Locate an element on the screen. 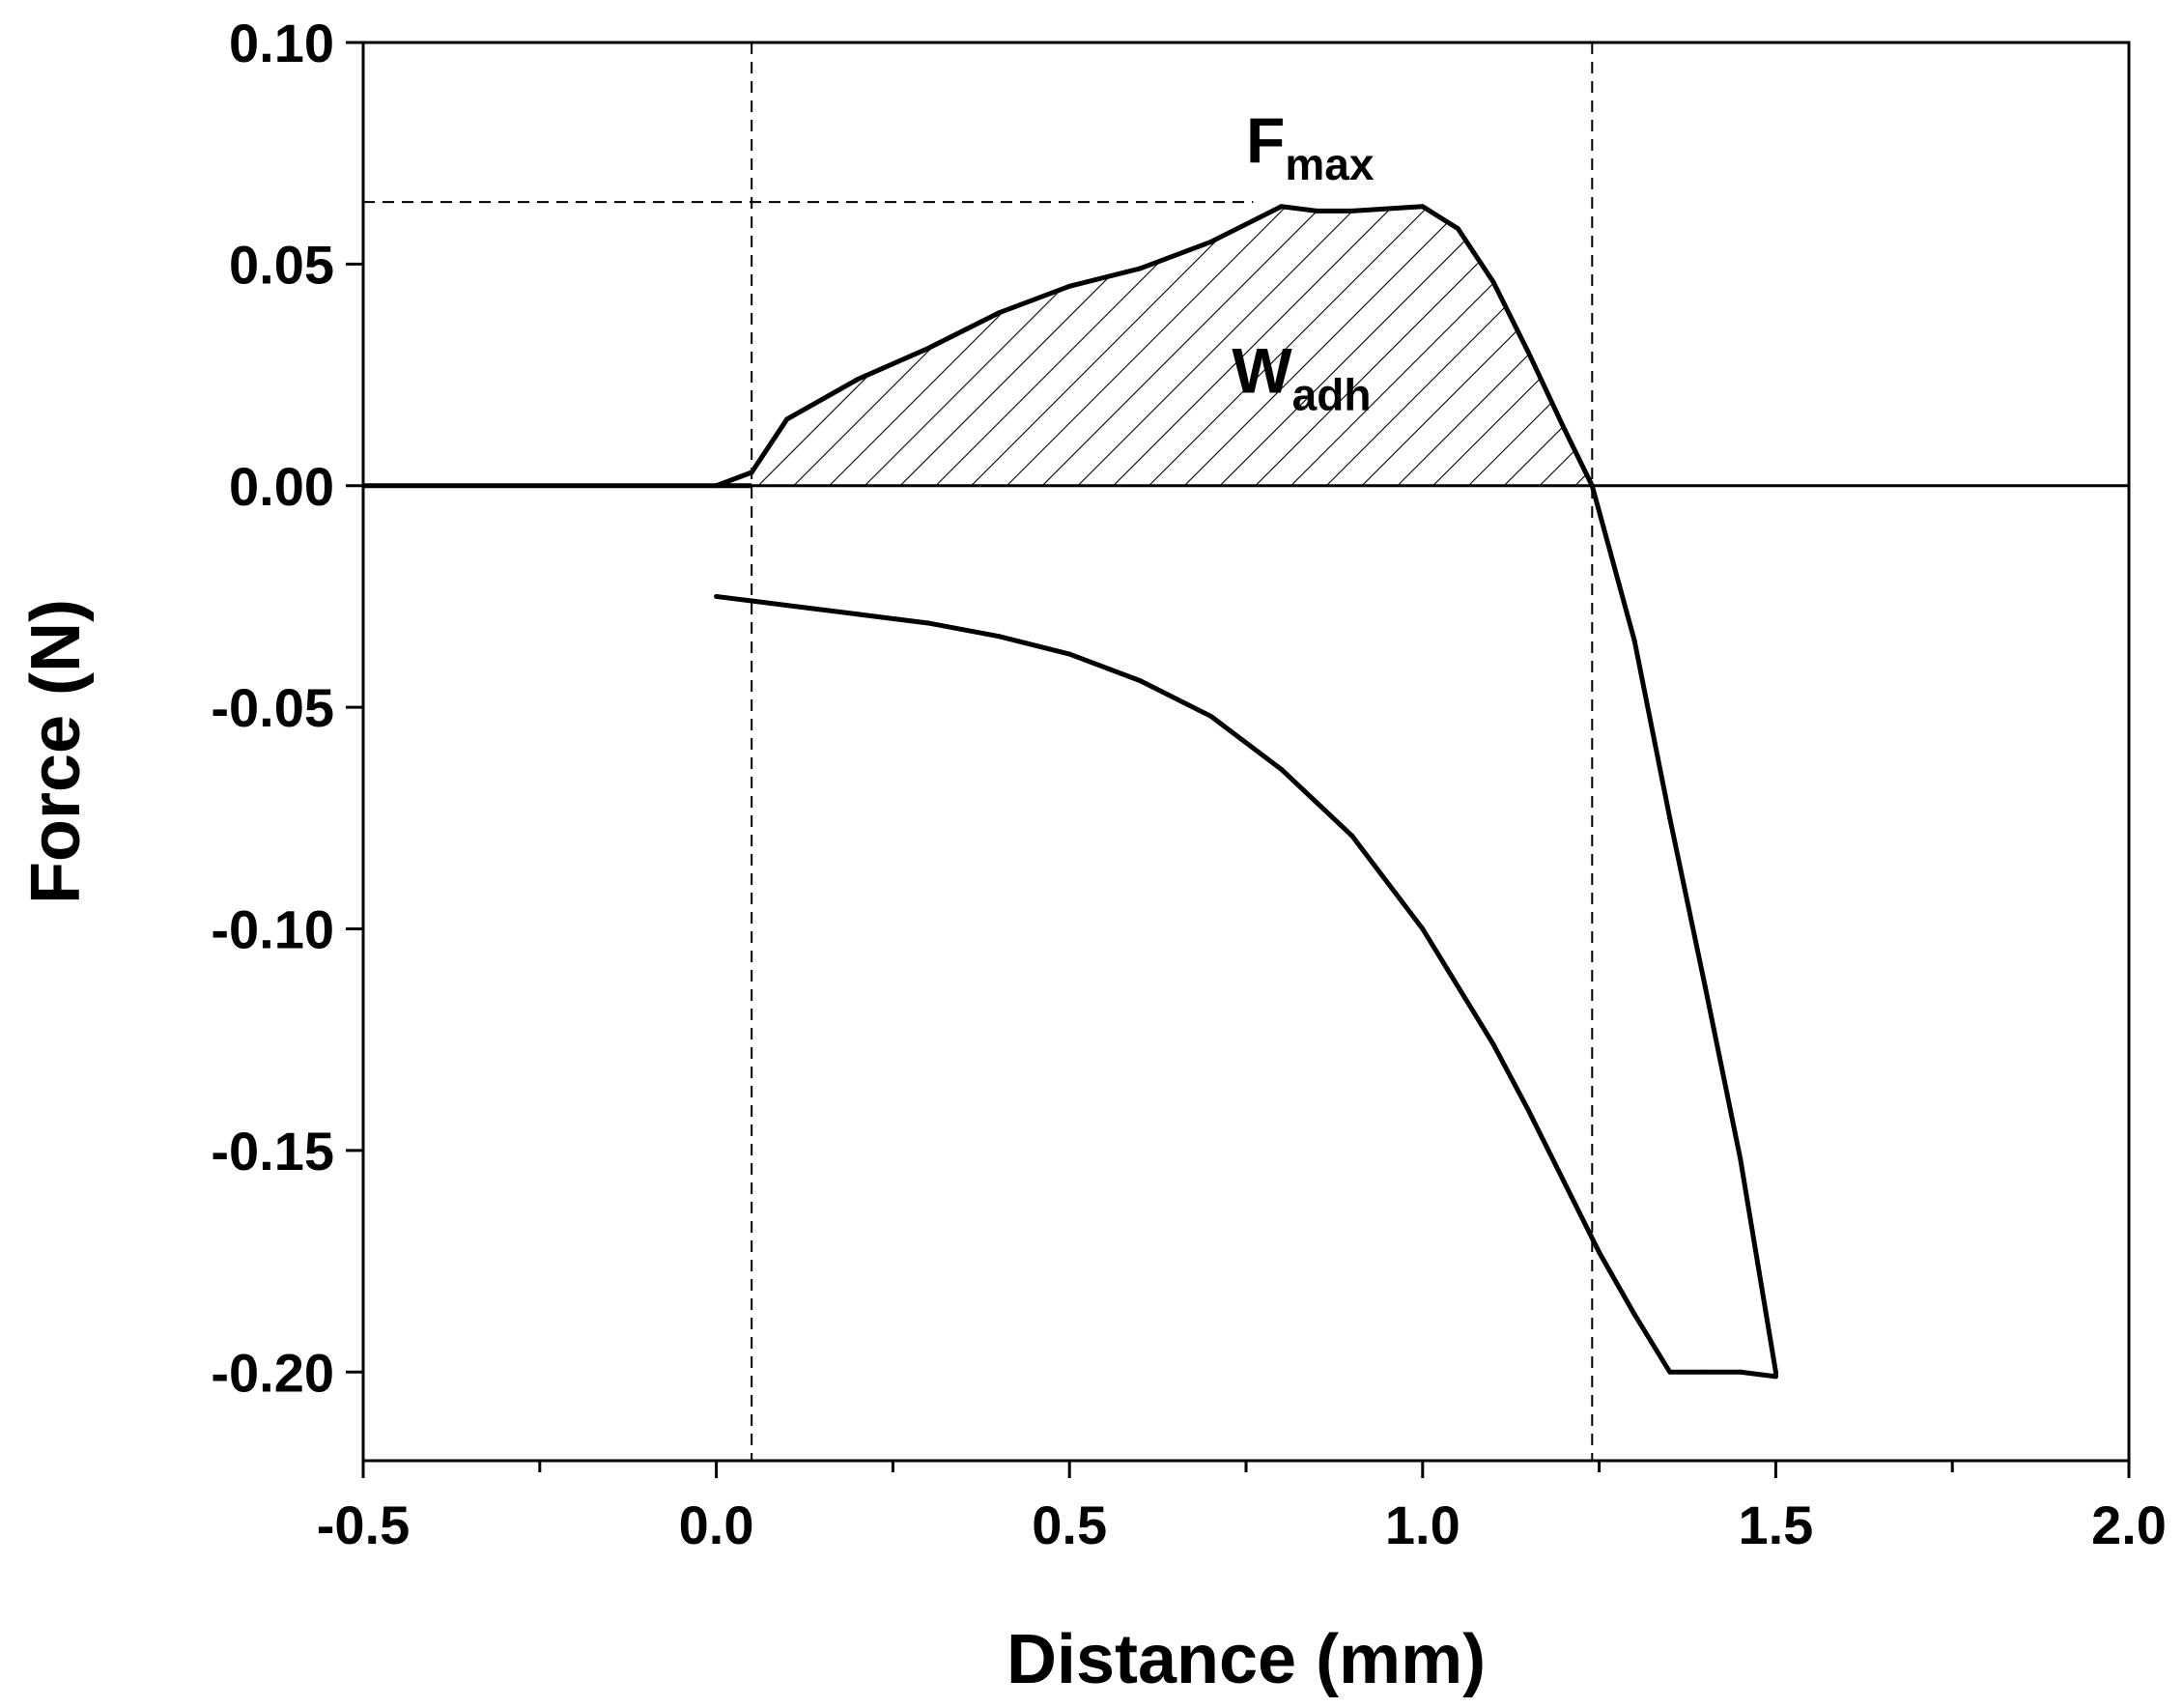  x-axis-label: Distance (mm) is located at coordinates (1246, 1659).